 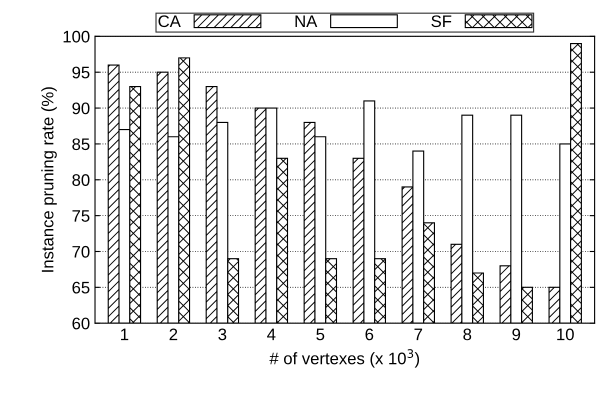 What do you see at coordinates (81, 252) in the screenshot?
I see `y-tick-label: 70` at bounding box center [81, 252].